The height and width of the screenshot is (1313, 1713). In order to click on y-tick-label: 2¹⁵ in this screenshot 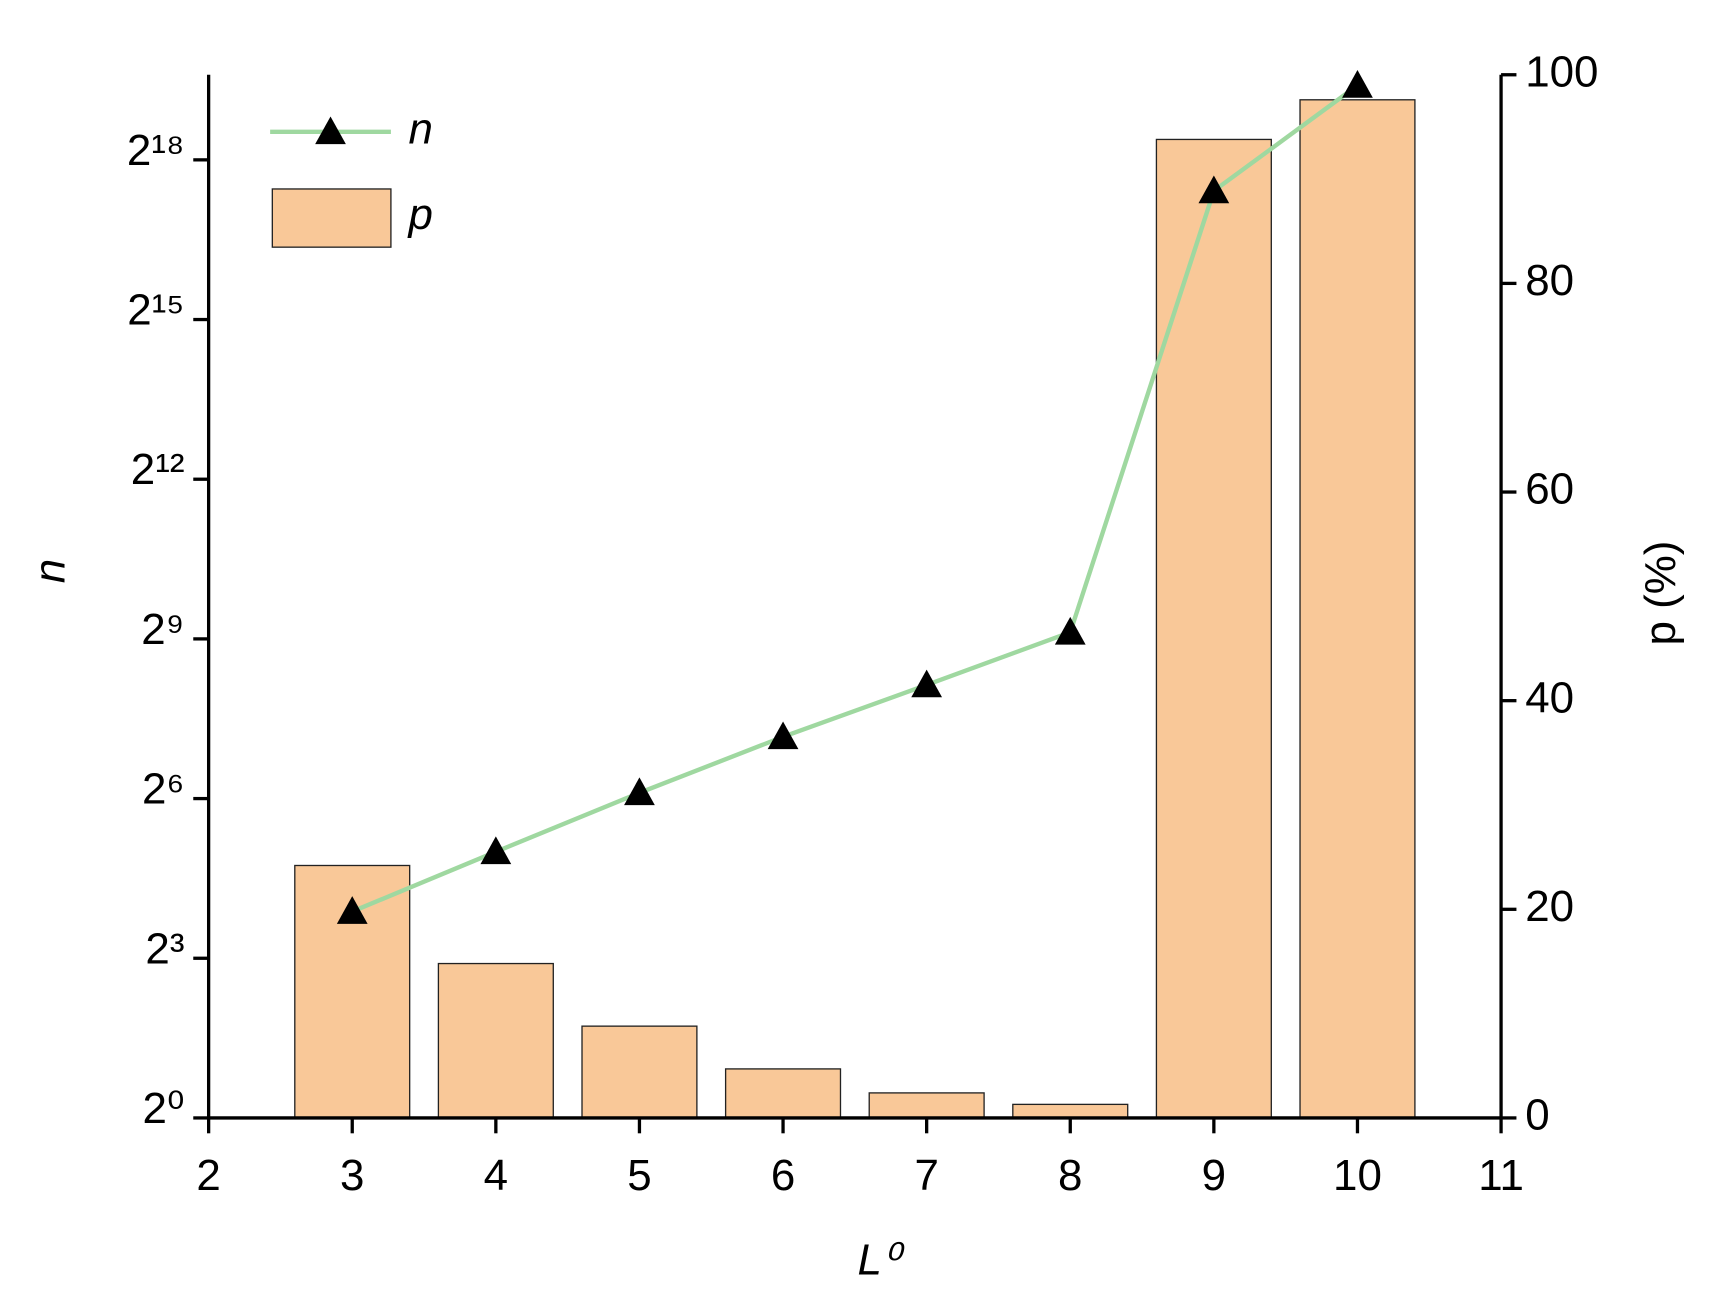, I will do `click(155, 310)`.